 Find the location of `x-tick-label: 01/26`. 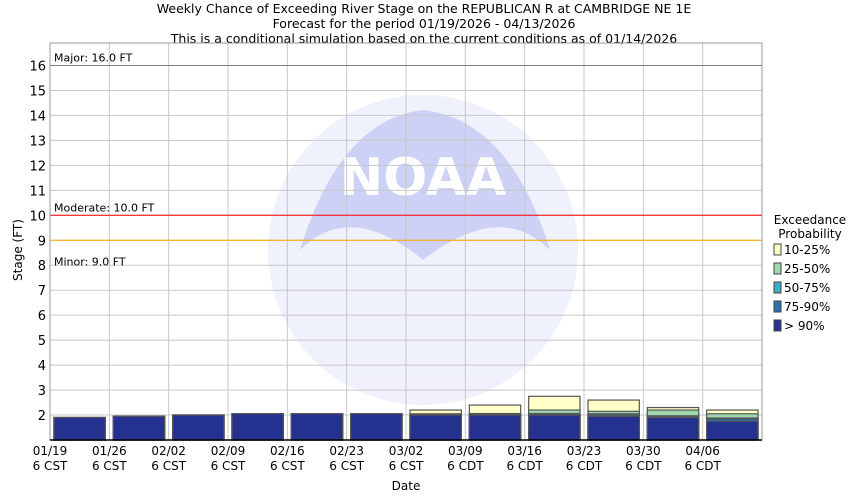

x-tick-label: 01/26 is located at coordinates (109, 451).